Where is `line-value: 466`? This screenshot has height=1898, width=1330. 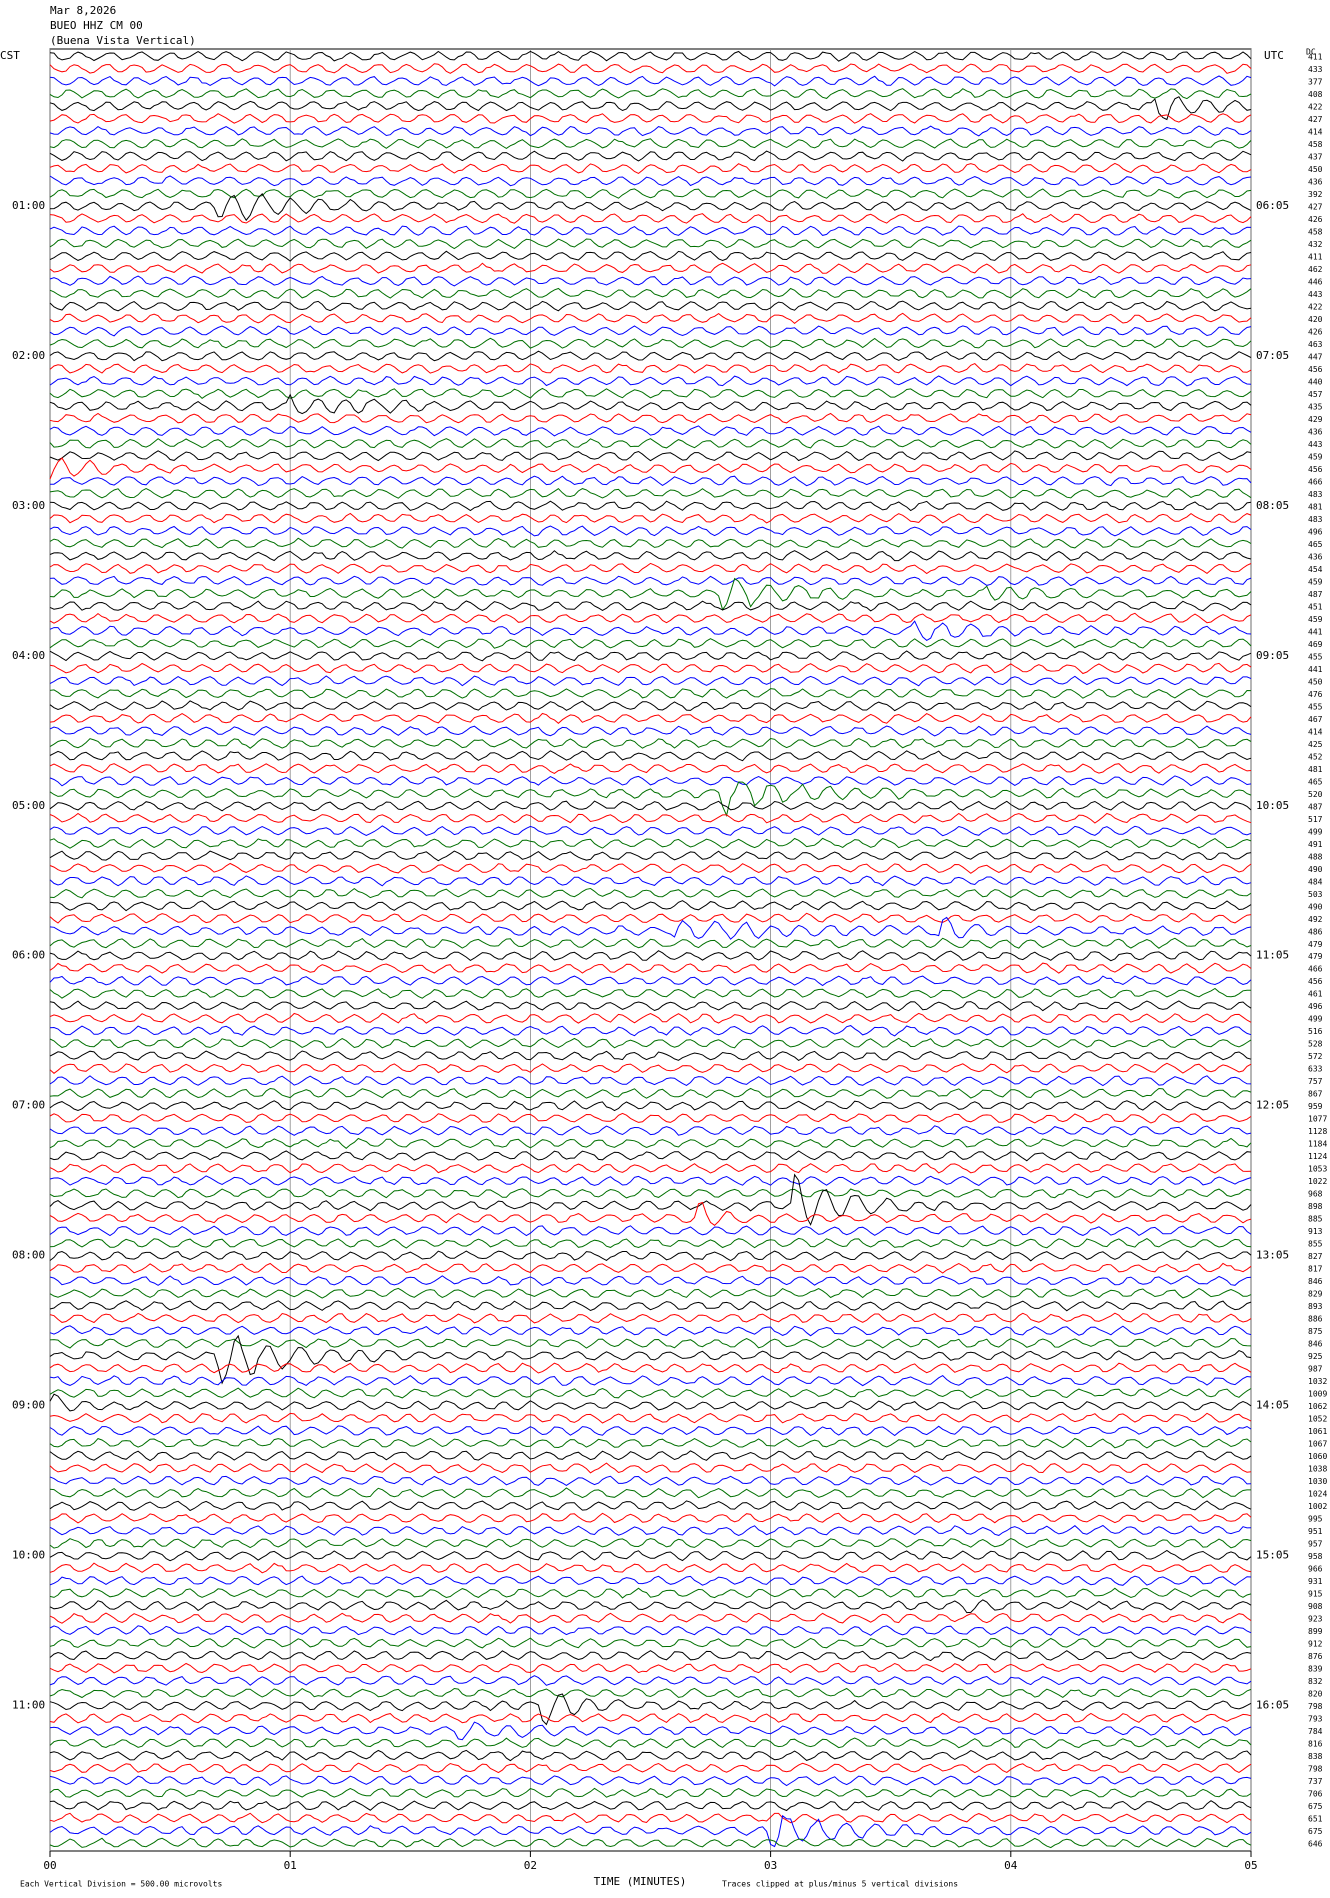
line-value: 466 is located at coordinates (1315, 481).